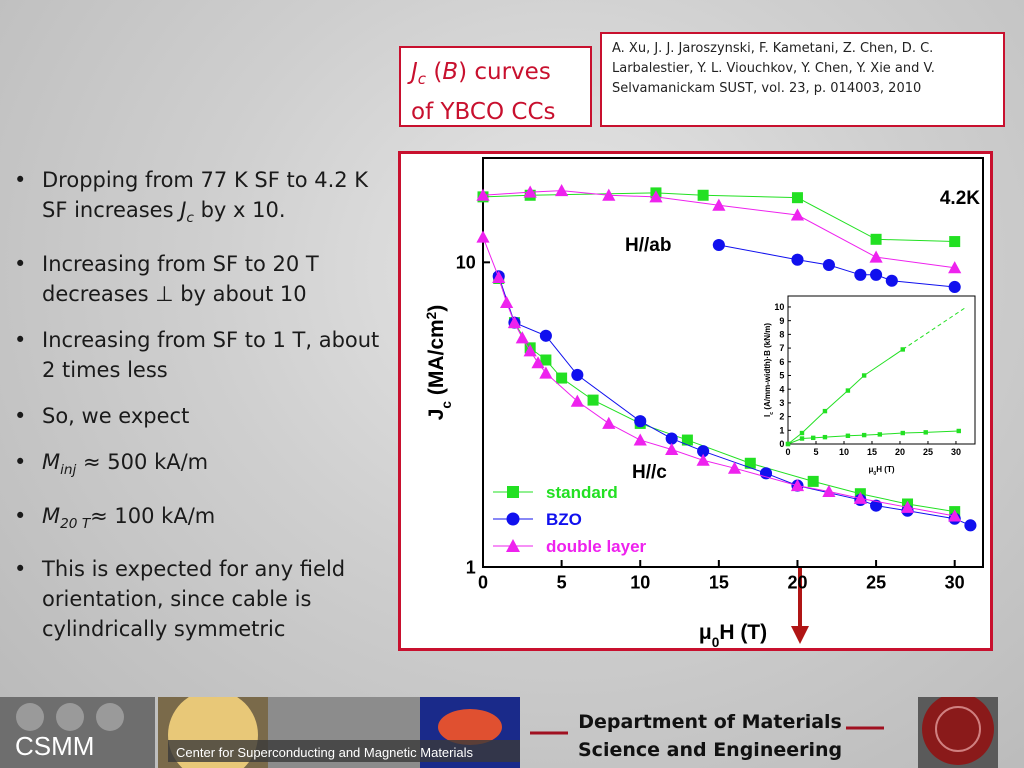  I want to click on y-tick-label: 5, so click(781, 376).